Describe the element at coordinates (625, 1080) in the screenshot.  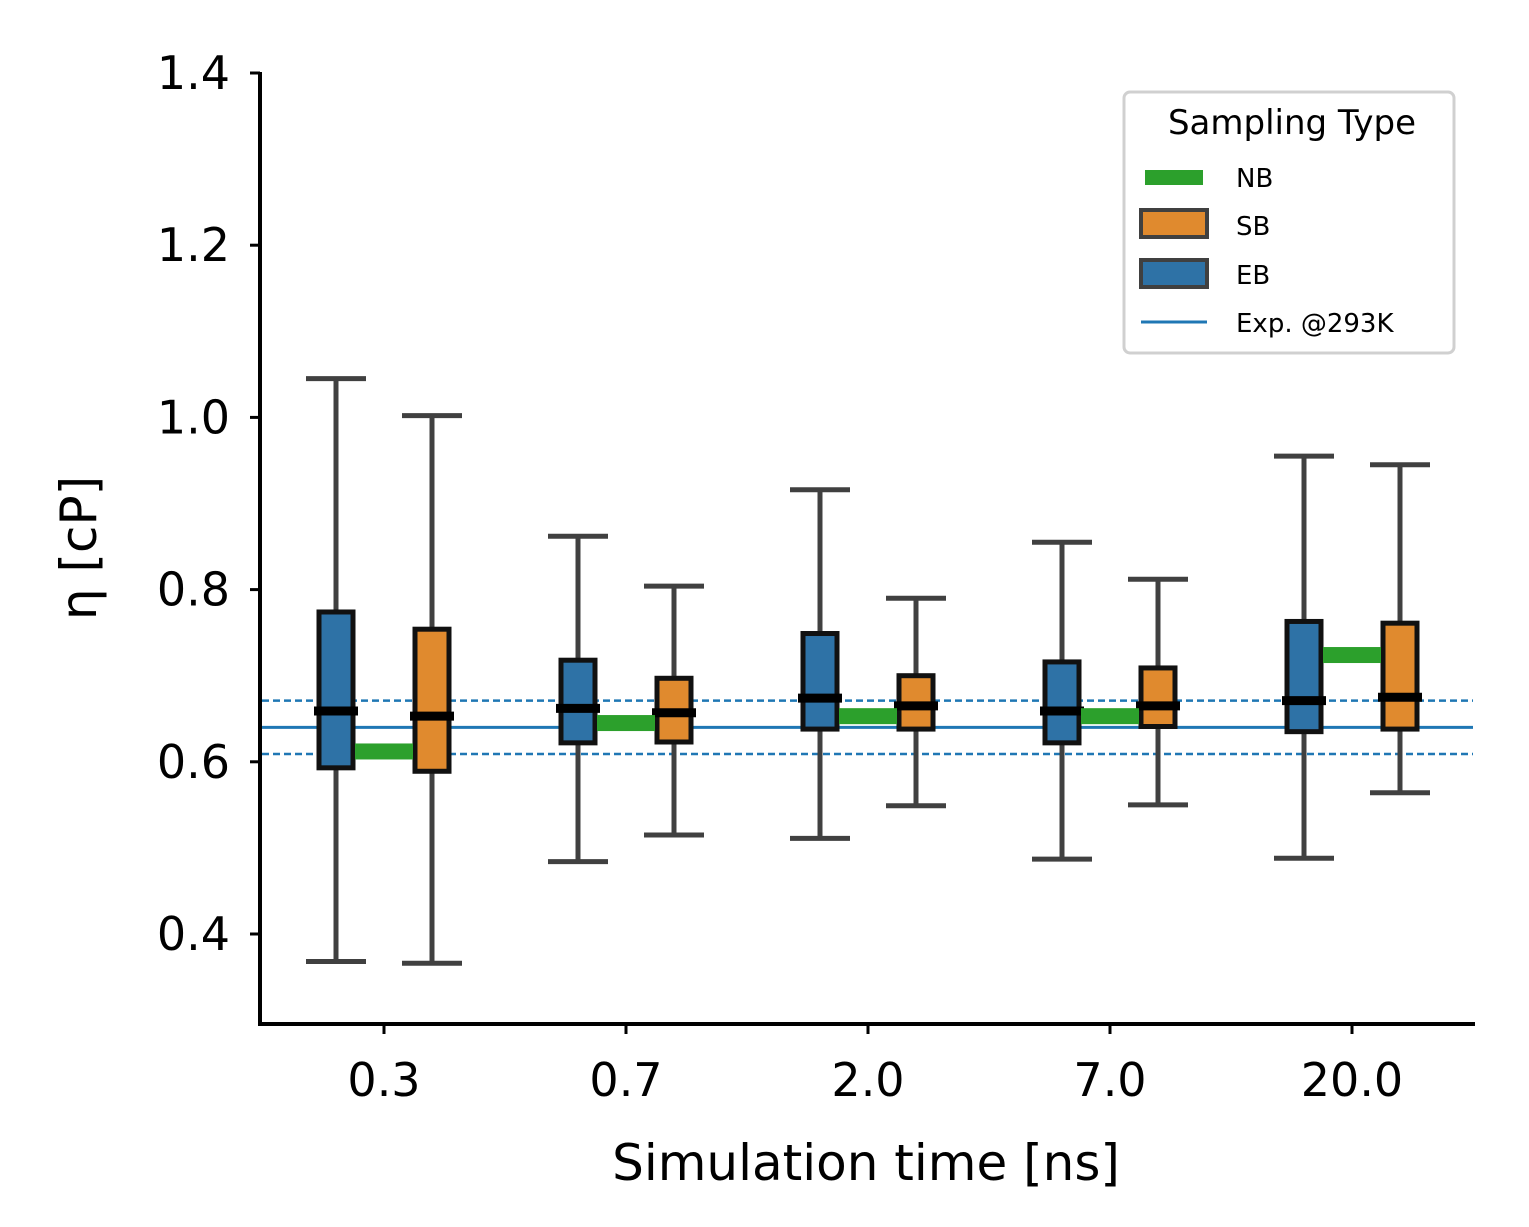
I see `x-tick-label: 0.7` at that location.